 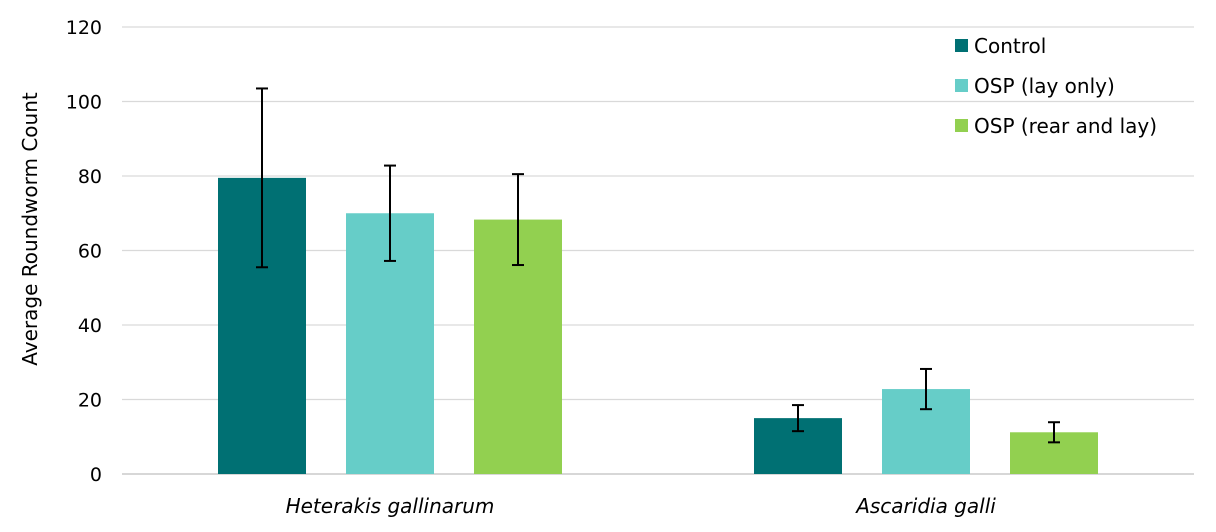 I want to click on legend-label: Control, so click(x=1010, y=46).